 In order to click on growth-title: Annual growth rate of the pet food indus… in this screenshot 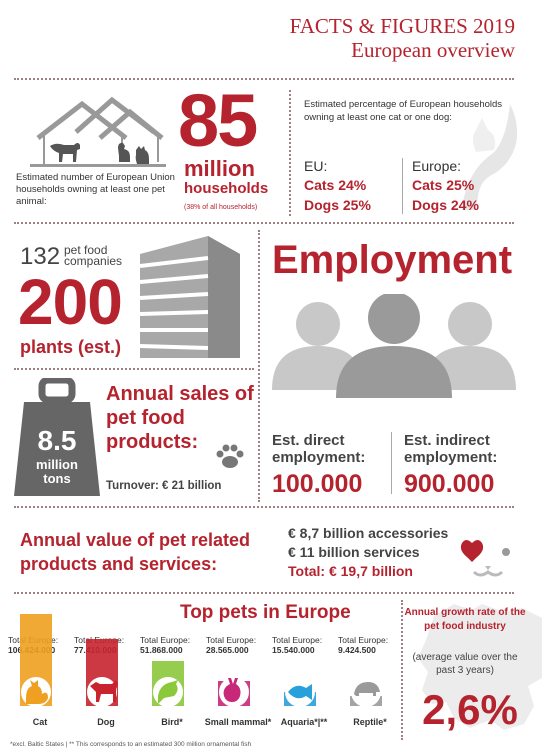, I will do `click(465, 619)`.